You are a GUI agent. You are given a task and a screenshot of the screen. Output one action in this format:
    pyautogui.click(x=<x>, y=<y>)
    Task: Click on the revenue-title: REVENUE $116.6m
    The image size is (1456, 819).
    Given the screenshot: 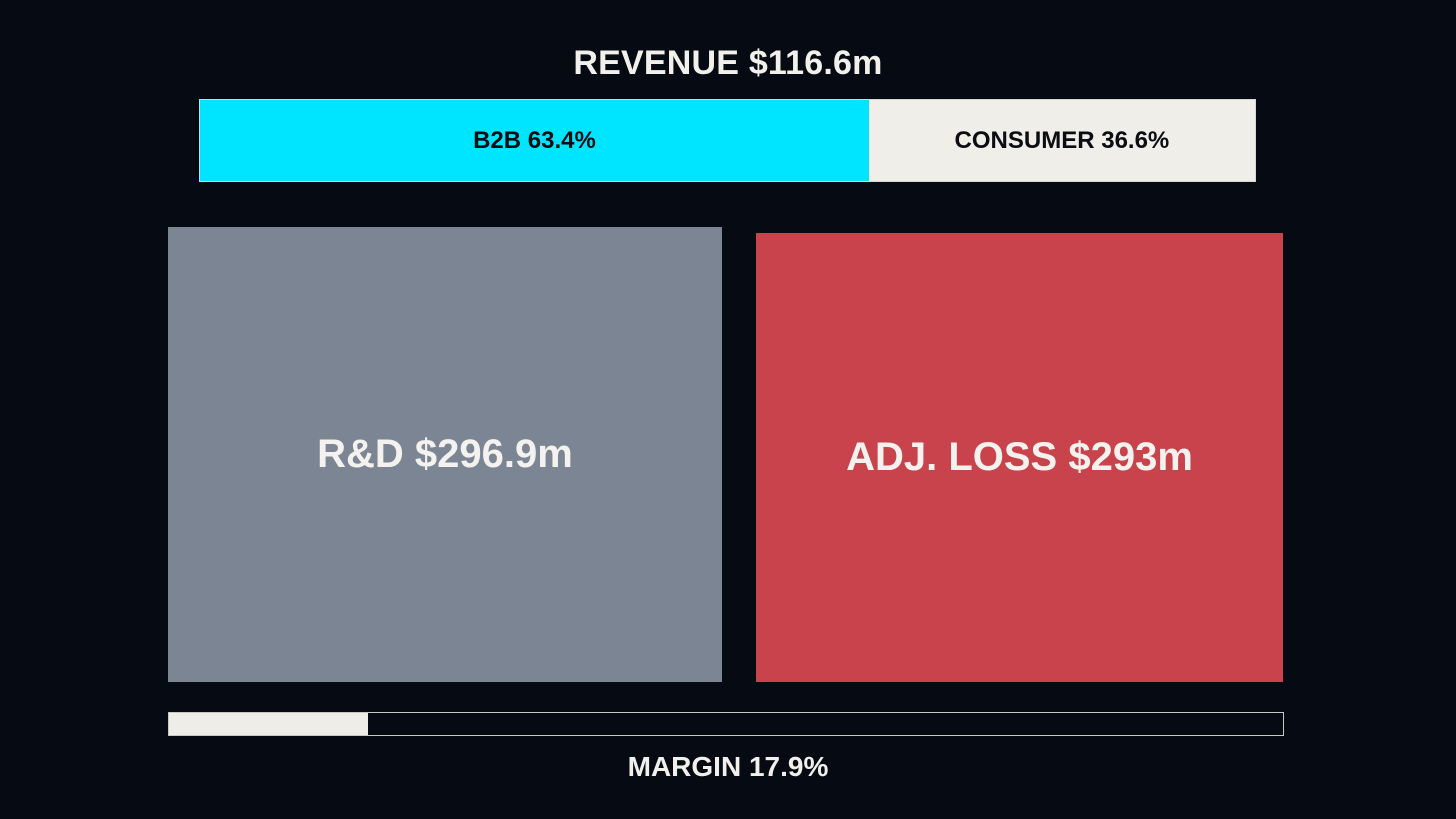 What is the action you would take?
    pyautogui.click(x=728, y=63)
    